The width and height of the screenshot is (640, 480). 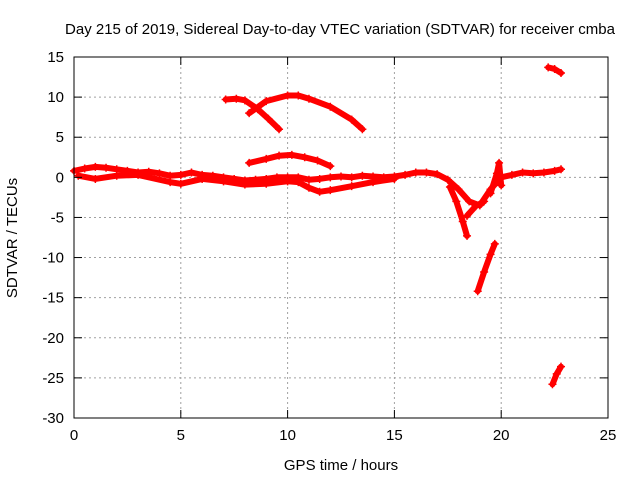 I want to click on x-tick-label: 0, so click(x=74, y=435).